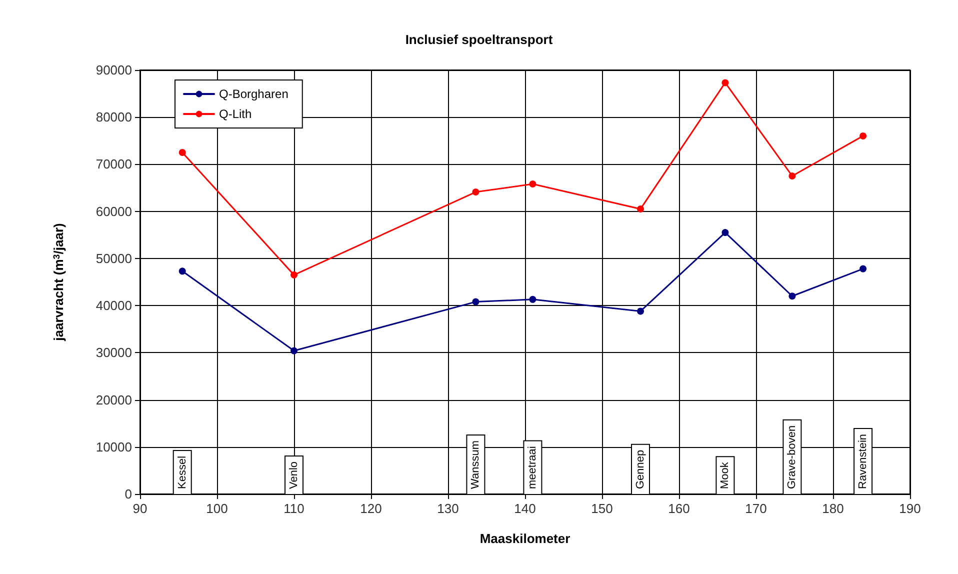 The height and width of the screenshot is (574, 958). What do you see at coordinates (371, 508) in the screenshot?
I see `x-tick-label: 120` at bounding box center [371, 508].